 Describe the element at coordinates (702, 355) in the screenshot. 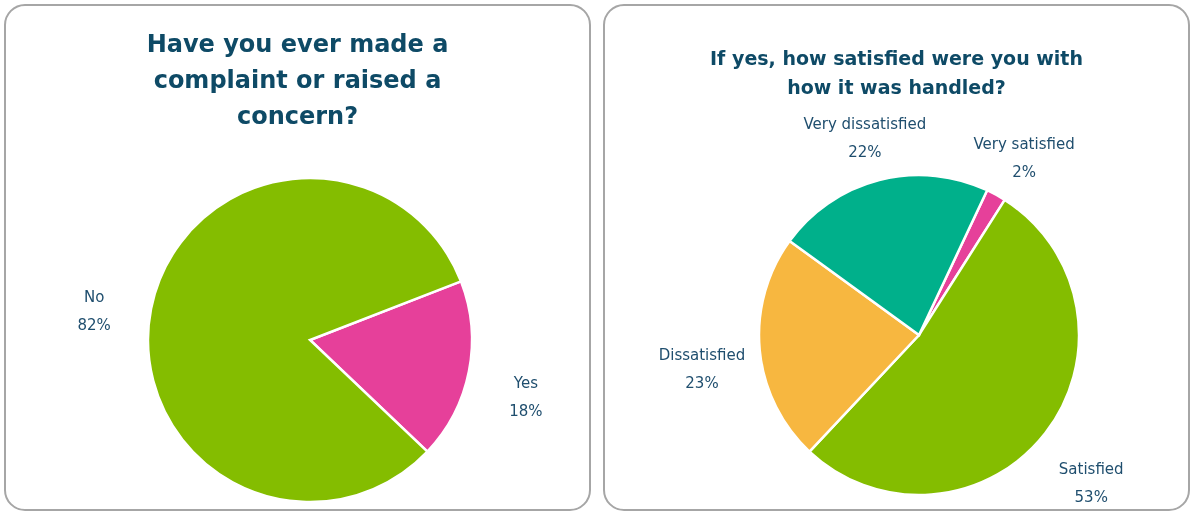

I see `slice-label: Dissatisfied` at that location.